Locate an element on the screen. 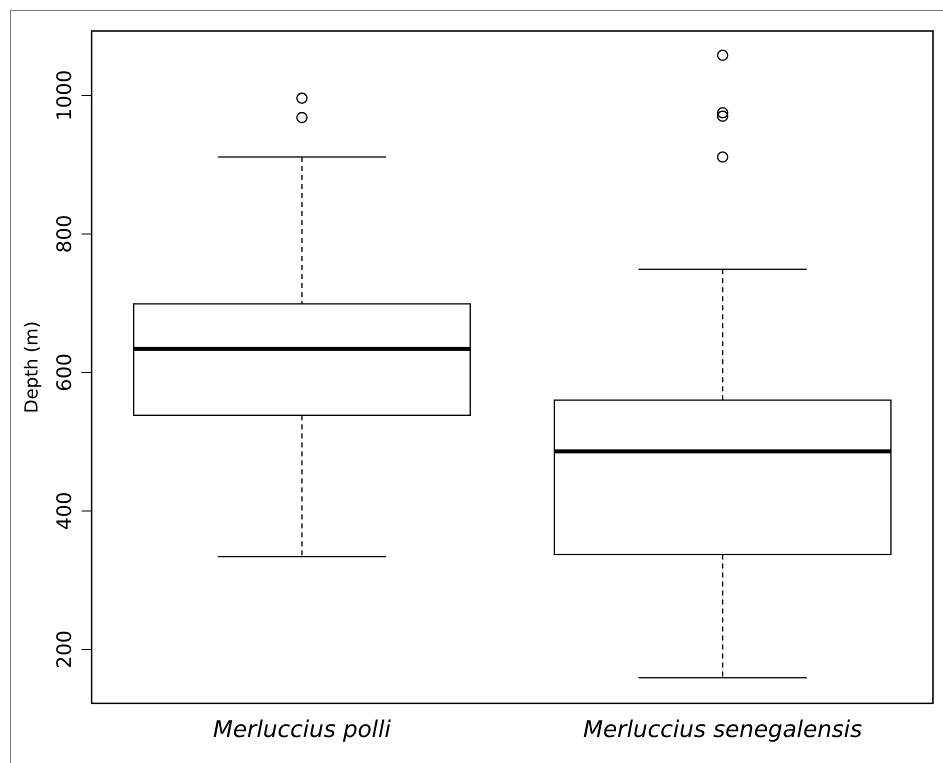 The image size is (943, 763). y-axis-title: Depth (m) is located at coordinates (31, 367).